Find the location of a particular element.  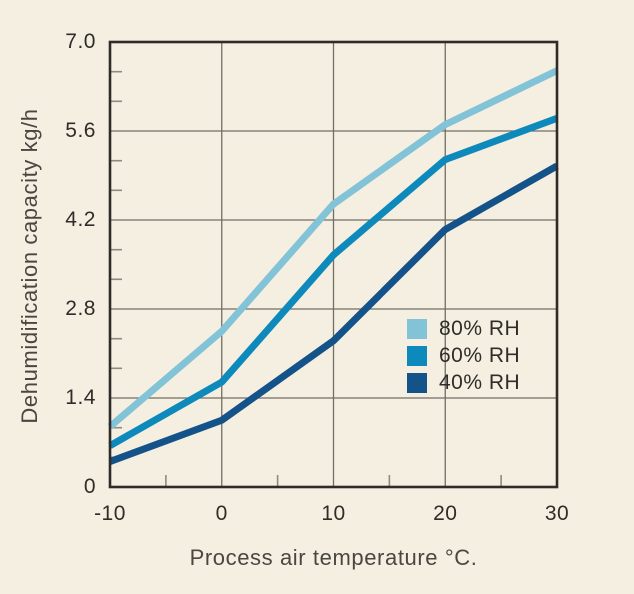

y-tick-label: 5.6 is located at coordinates (80, 130).